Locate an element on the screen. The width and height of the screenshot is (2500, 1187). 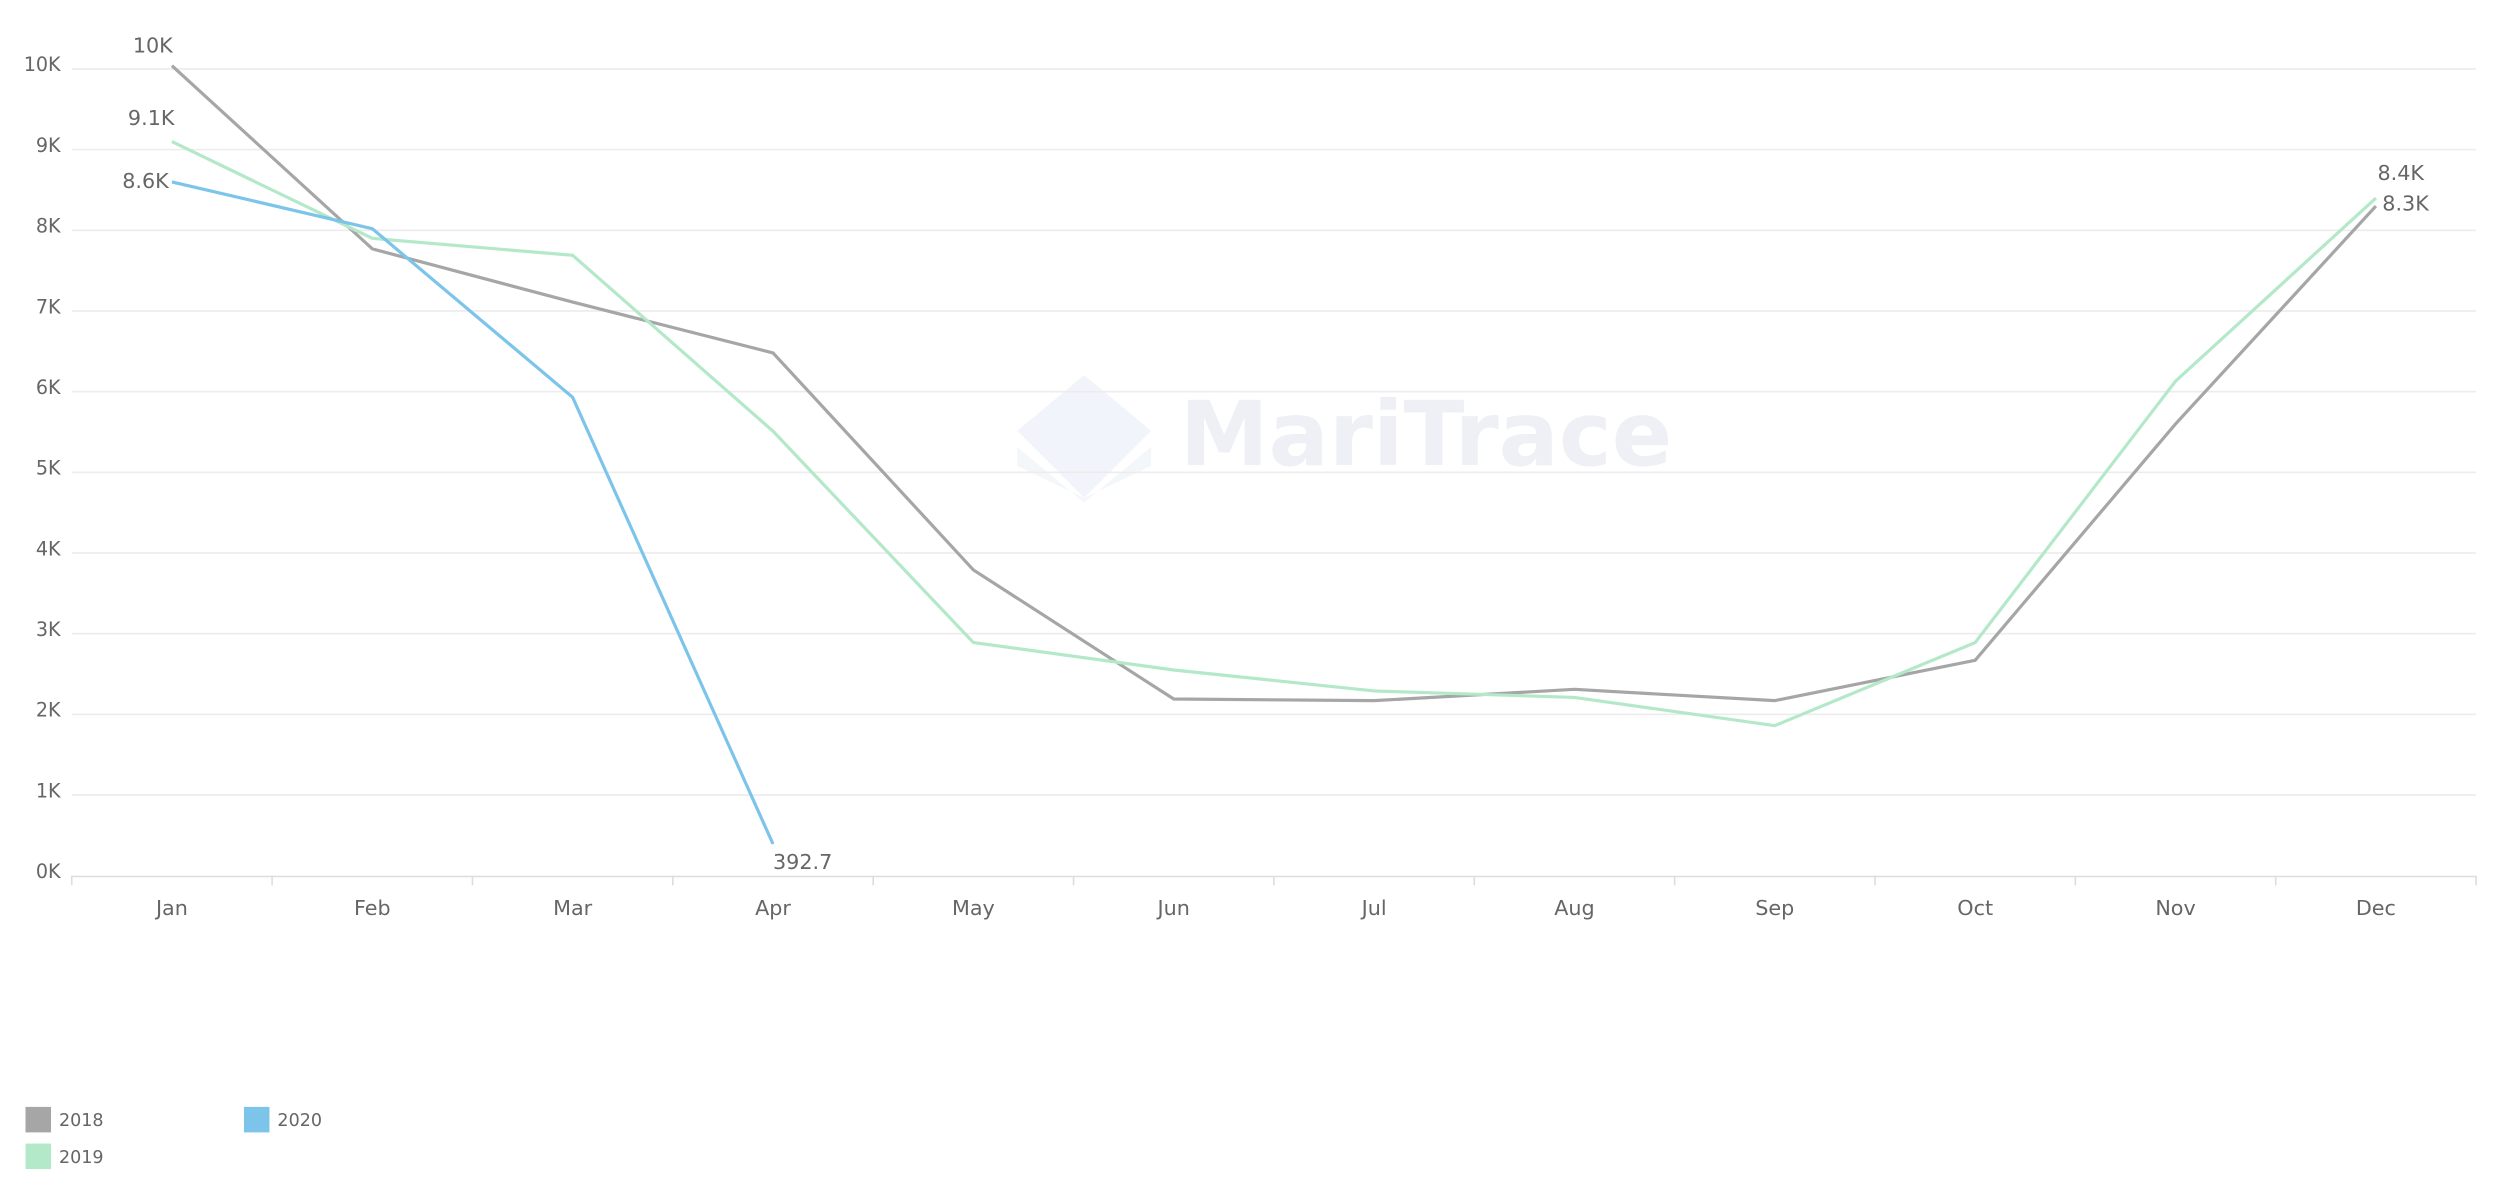
legend-label: 2020 is located at coordinates (299, 1121).